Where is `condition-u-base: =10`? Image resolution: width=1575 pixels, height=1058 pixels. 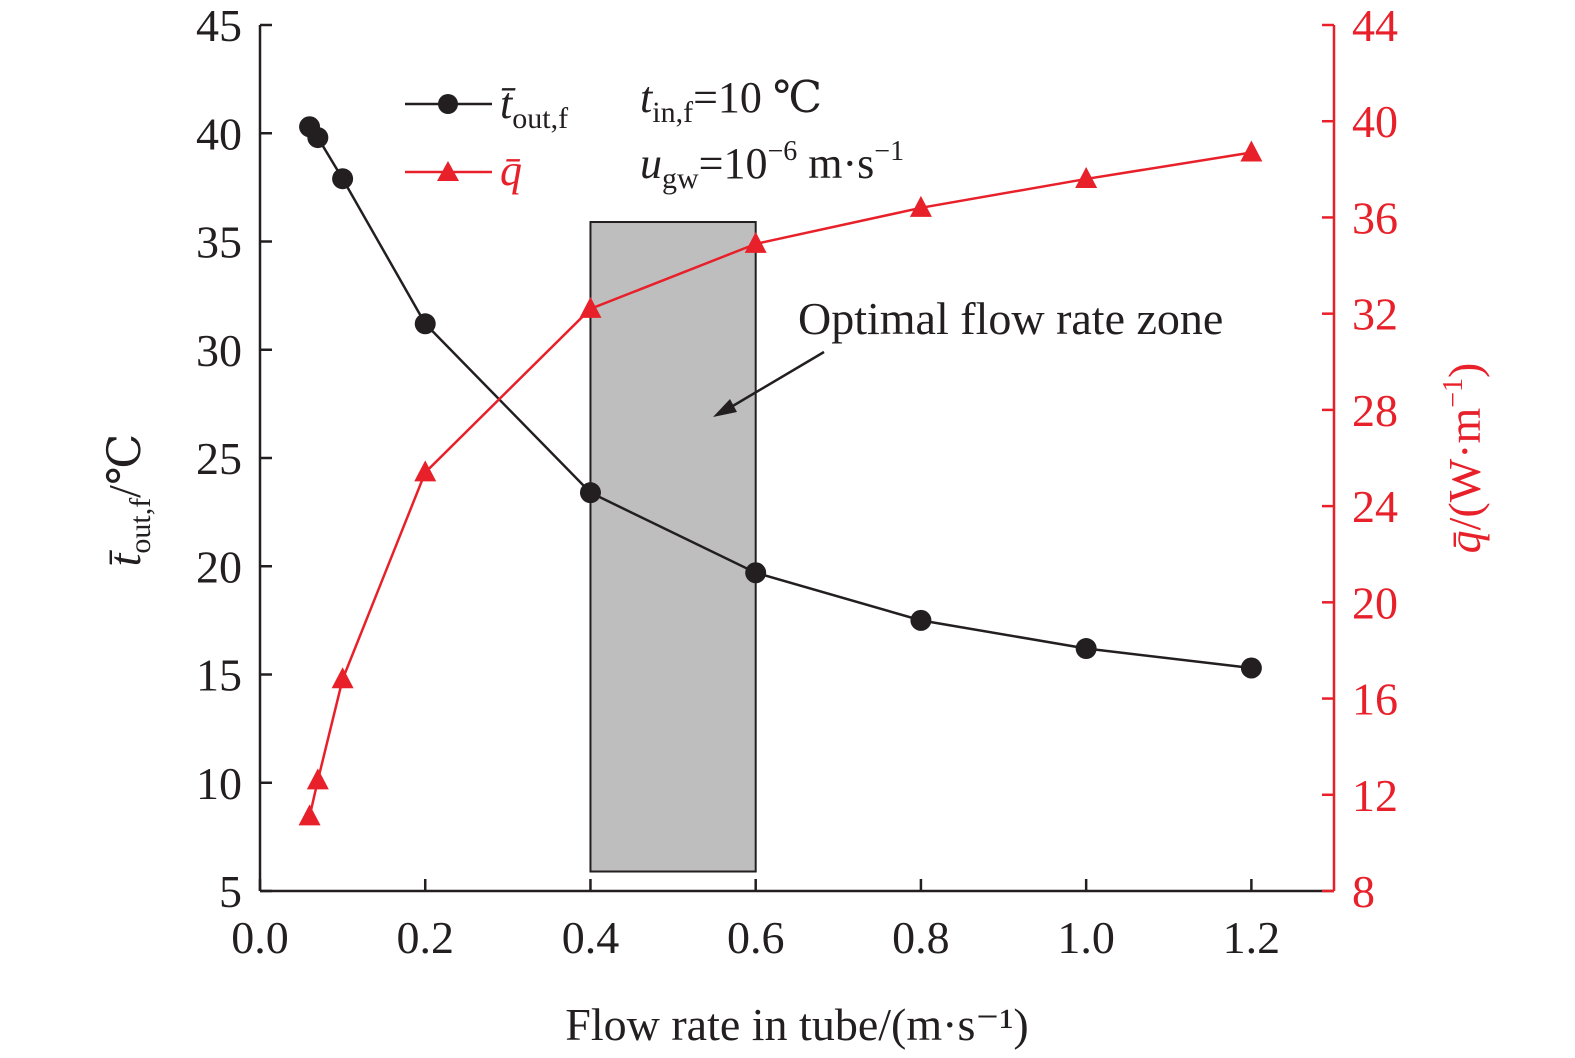 condition-u-base: =10 is located at coordinates (733, 163).